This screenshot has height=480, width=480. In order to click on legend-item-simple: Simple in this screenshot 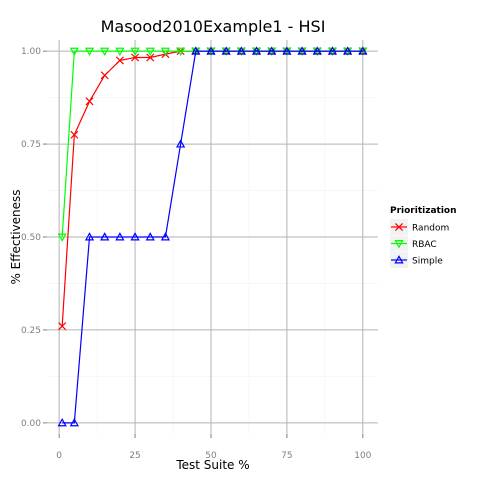, I will do `click(416, 260)`.